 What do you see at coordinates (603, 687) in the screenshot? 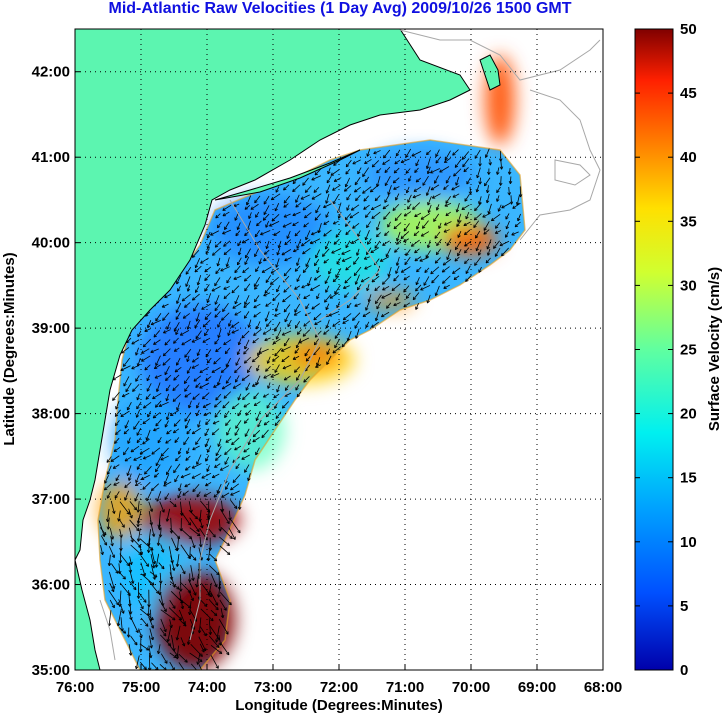
I see `x-tick-label: 68:00` at bounding box center [603, 687].